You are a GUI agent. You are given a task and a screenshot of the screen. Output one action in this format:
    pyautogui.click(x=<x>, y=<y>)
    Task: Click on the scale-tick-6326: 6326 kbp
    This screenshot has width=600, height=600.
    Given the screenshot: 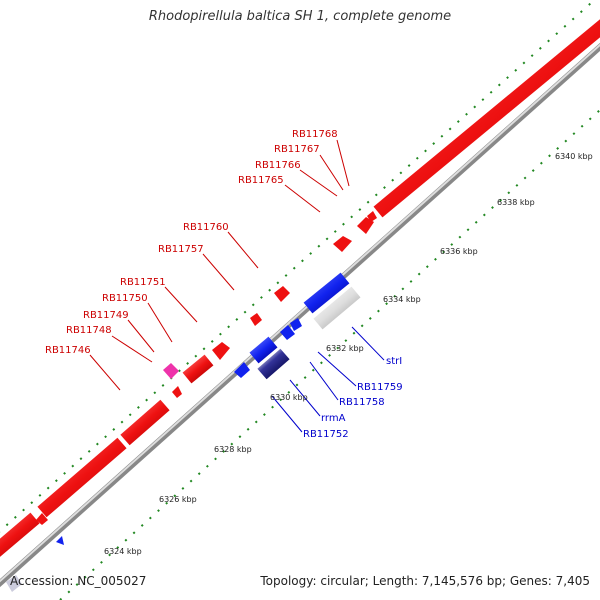 What is the action you would take?
    pyautogui.click(x=178, y=499)
    